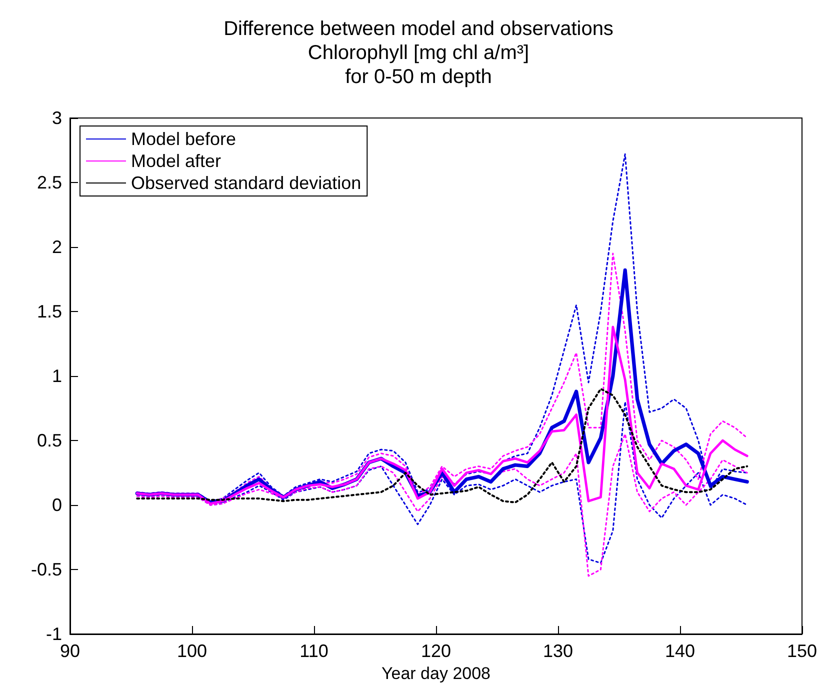  I want to click on y-tick-label: -1, so click(54, 634).